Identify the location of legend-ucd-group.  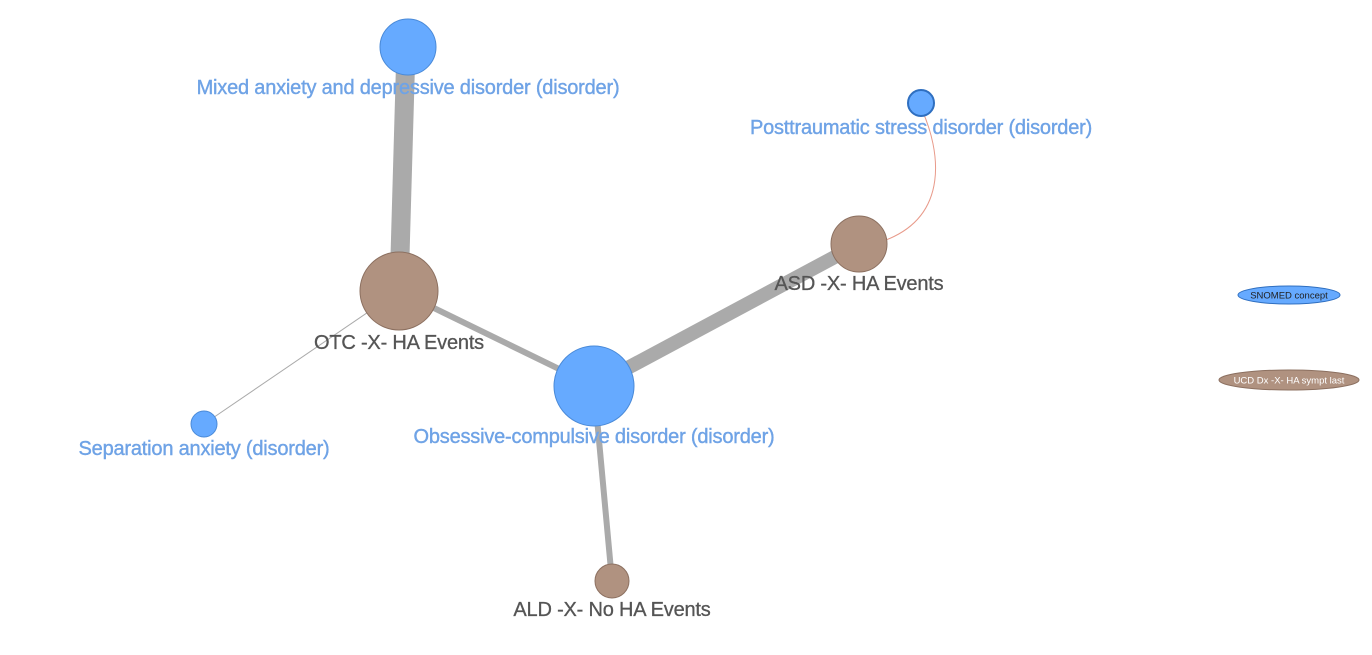
(1289, 380).